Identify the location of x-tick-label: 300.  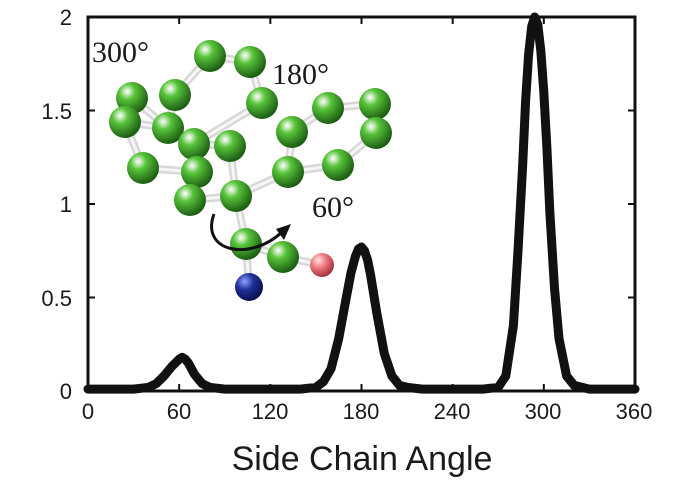
(543, 411).